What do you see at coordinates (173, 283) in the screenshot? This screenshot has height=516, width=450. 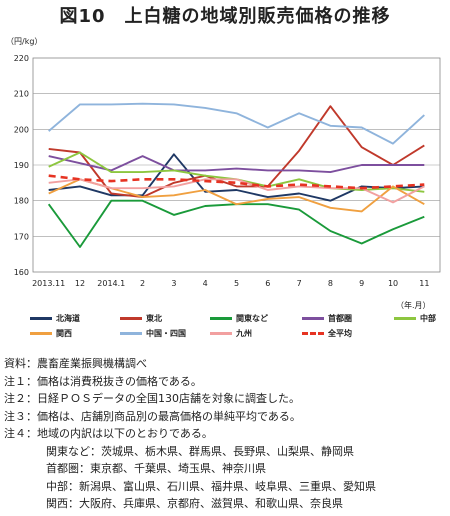 I see `x-tick-label: 3` at bounding box center [173, 283].